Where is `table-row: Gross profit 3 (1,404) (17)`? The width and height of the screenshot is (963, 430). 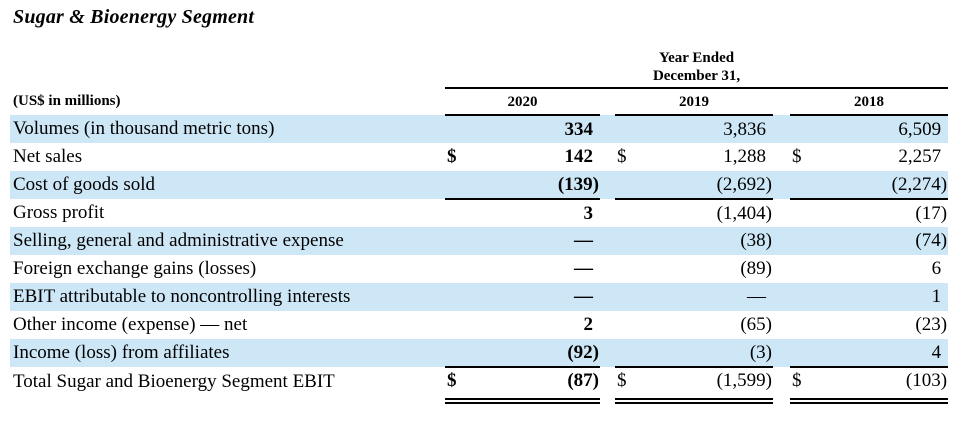 table-row: Gross profit 3 (1,404) (17) is located at coordinates (479, 213).